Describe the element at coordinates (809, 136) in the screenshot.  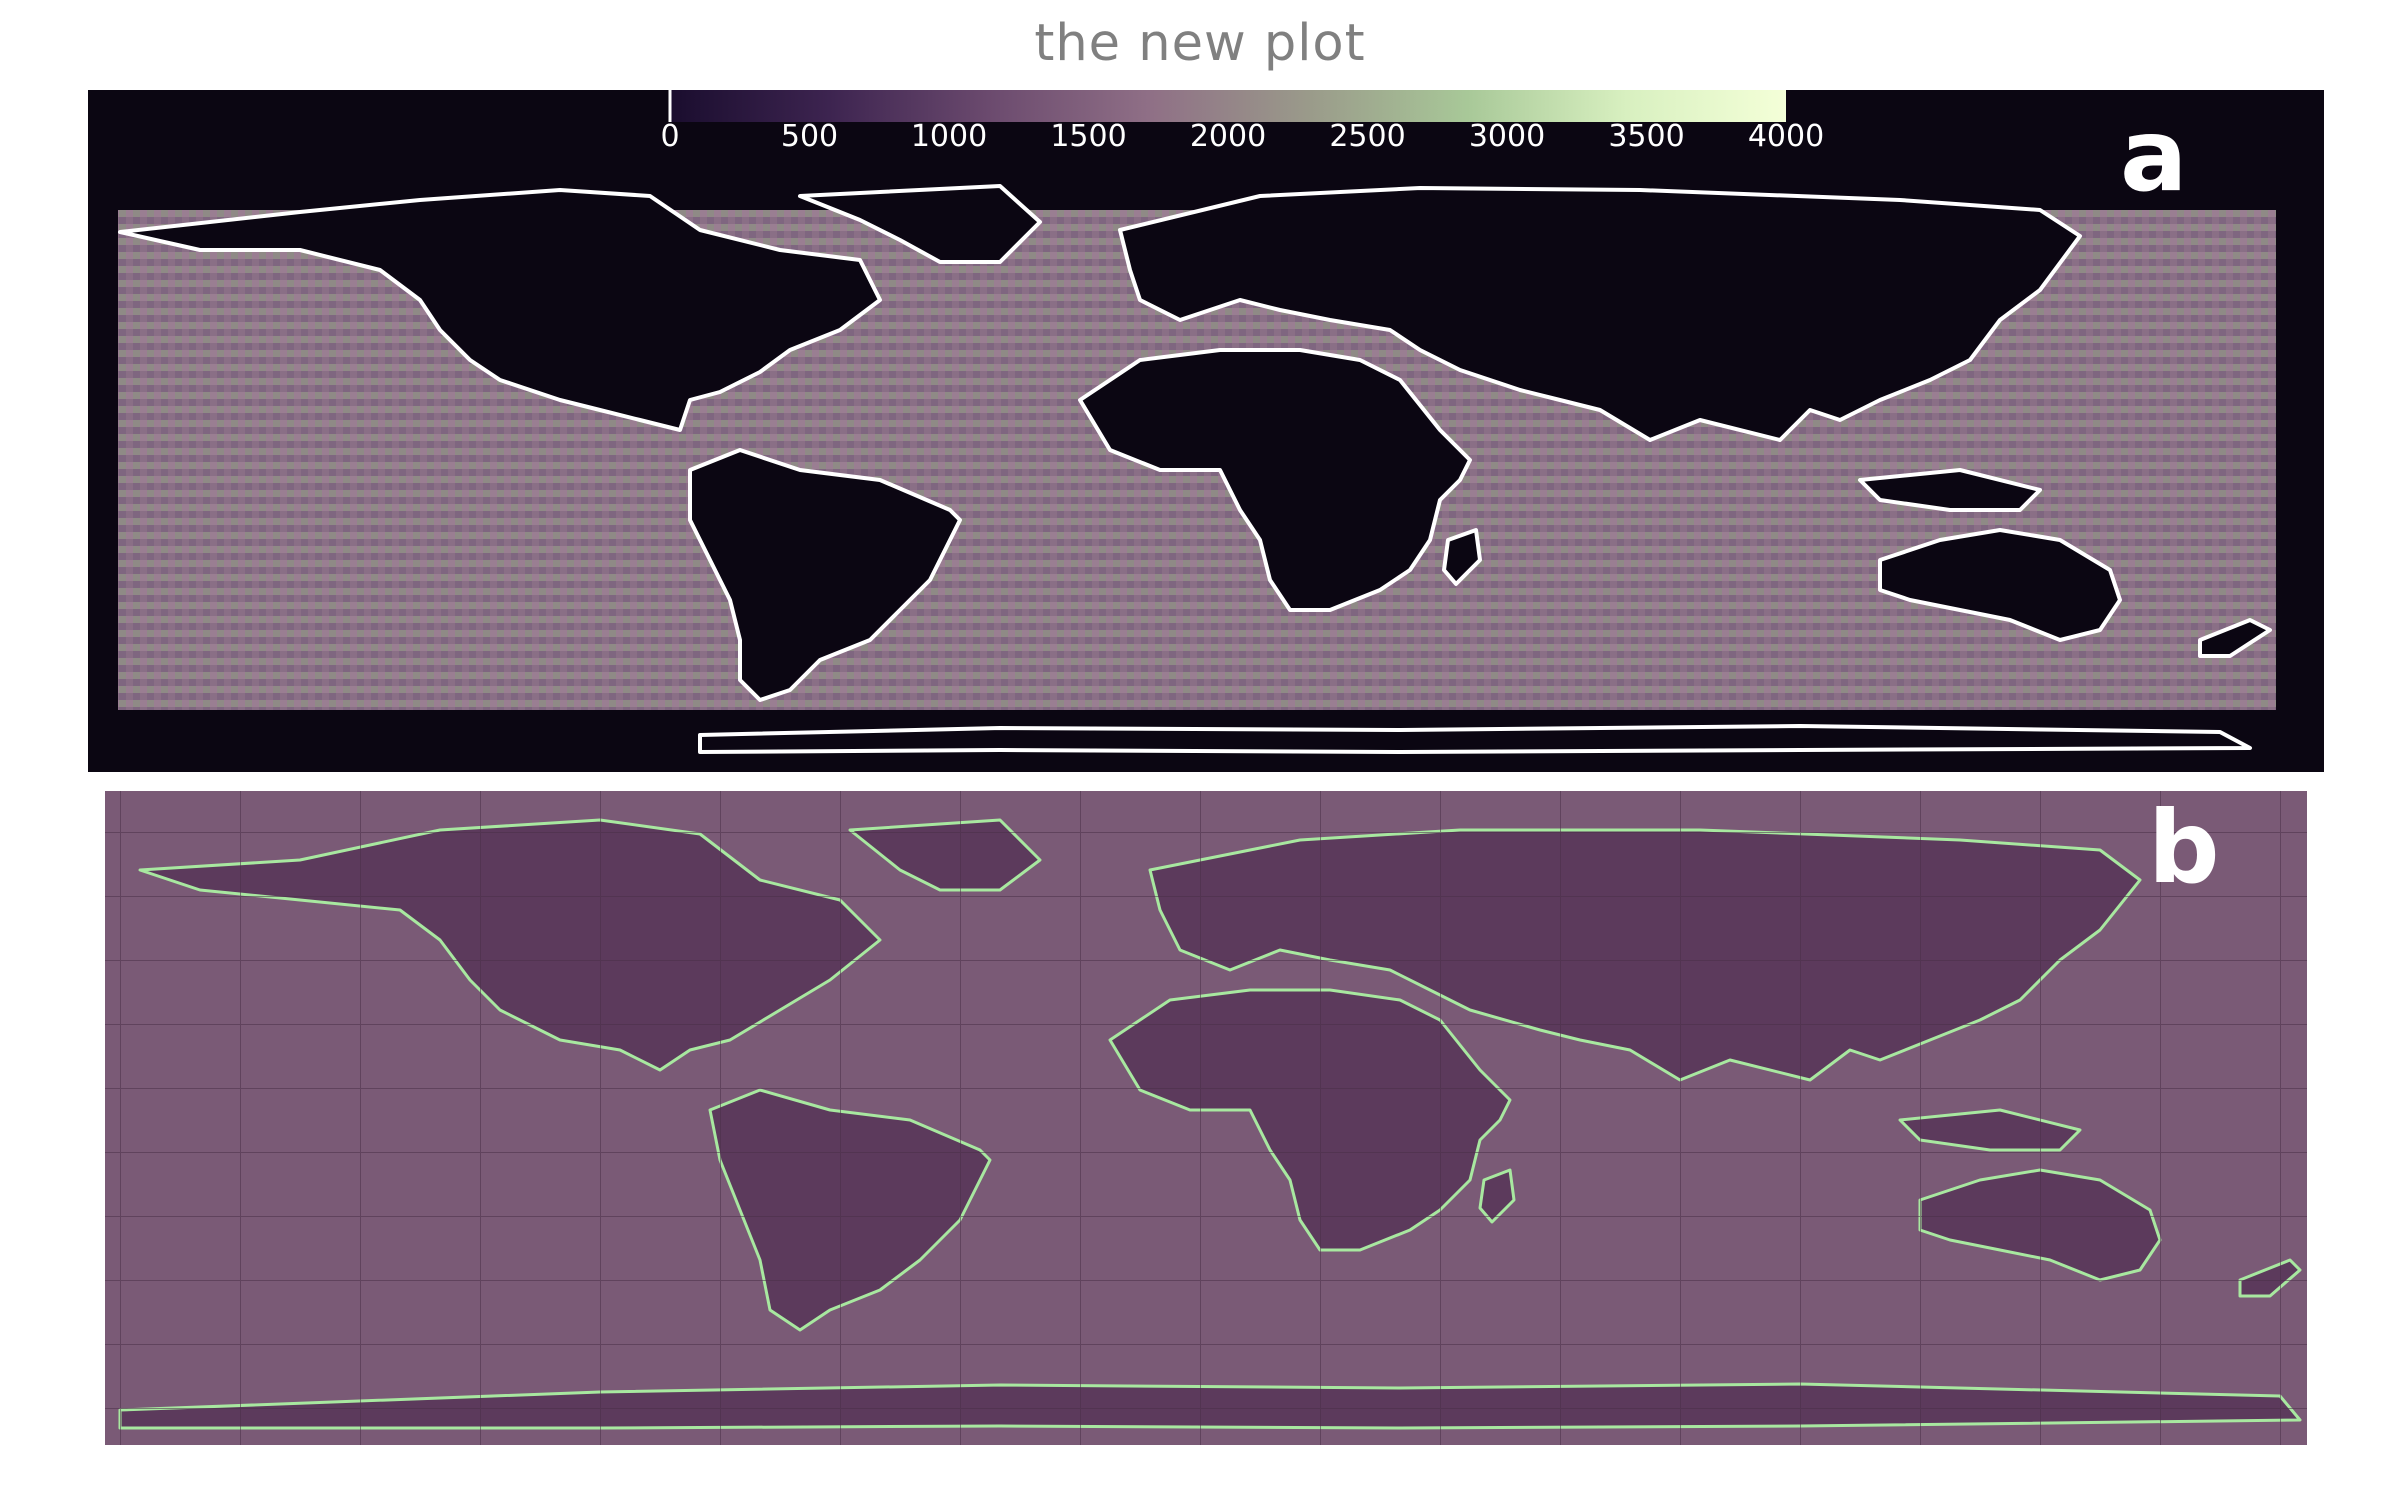
I see `colorbar-tick-label: 500` at that location.